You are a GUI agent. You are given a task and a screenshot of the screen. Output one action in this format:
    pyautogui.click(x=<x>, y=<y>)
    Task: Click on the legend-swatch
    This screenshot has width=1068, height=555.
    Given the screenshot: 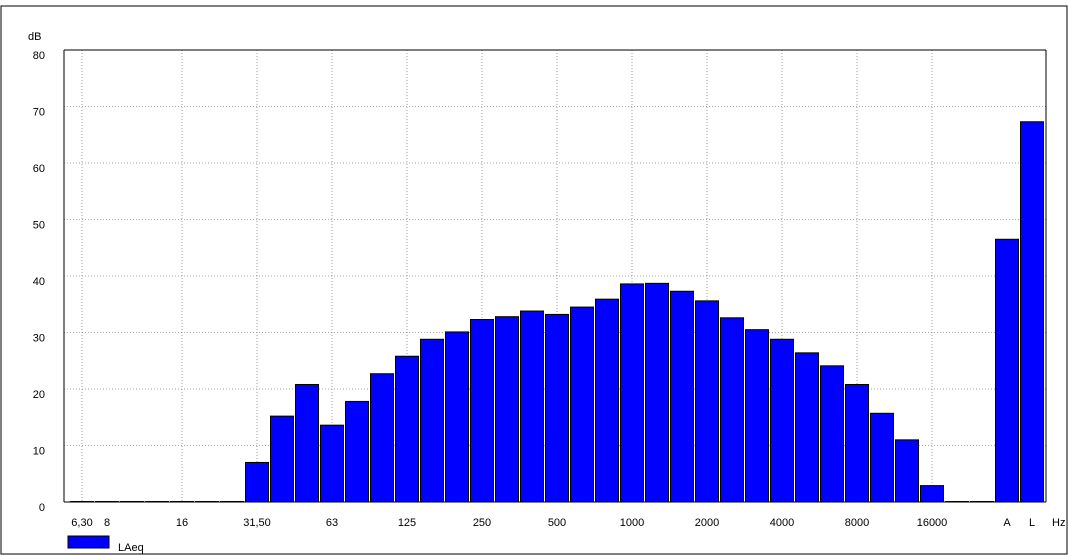 What is the action you would take?
    pyautogui.click(x=88, y=542)
    